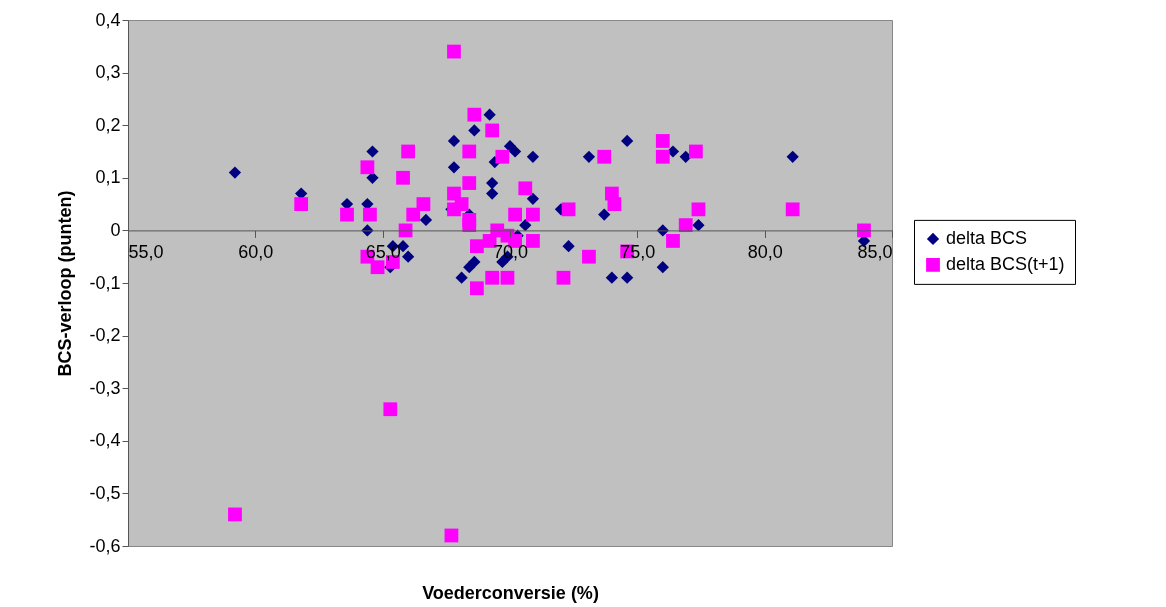 The height and width of the screenshot is (607, 1166). What do you see at coordinates (105, 335) in the screenshot?
I see `y-tick-label: -0,2` at bounding box center [105, 335].